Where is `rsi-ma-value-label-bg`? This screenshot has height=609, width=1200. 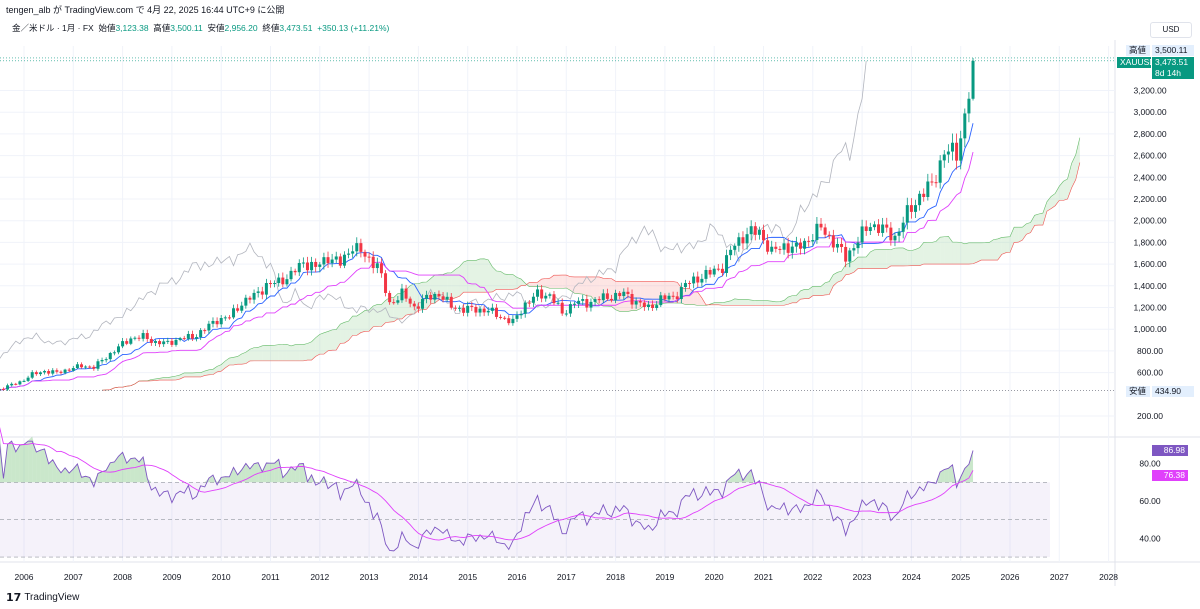 rsi-ma-value-label-bg is located at coordinates (1170, 475).